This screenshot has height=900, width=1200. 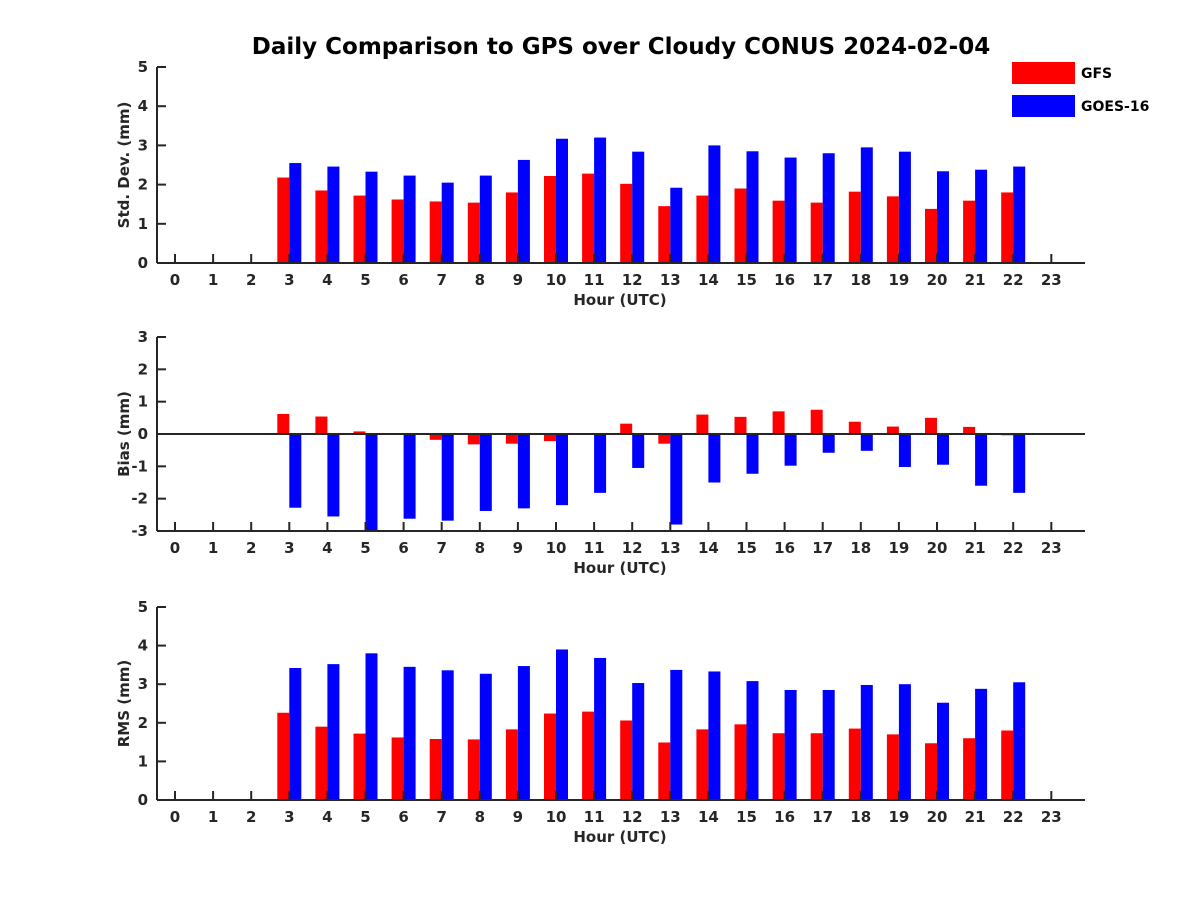 I want to click on y-tick-label: 3, so click(x=143, y=145).